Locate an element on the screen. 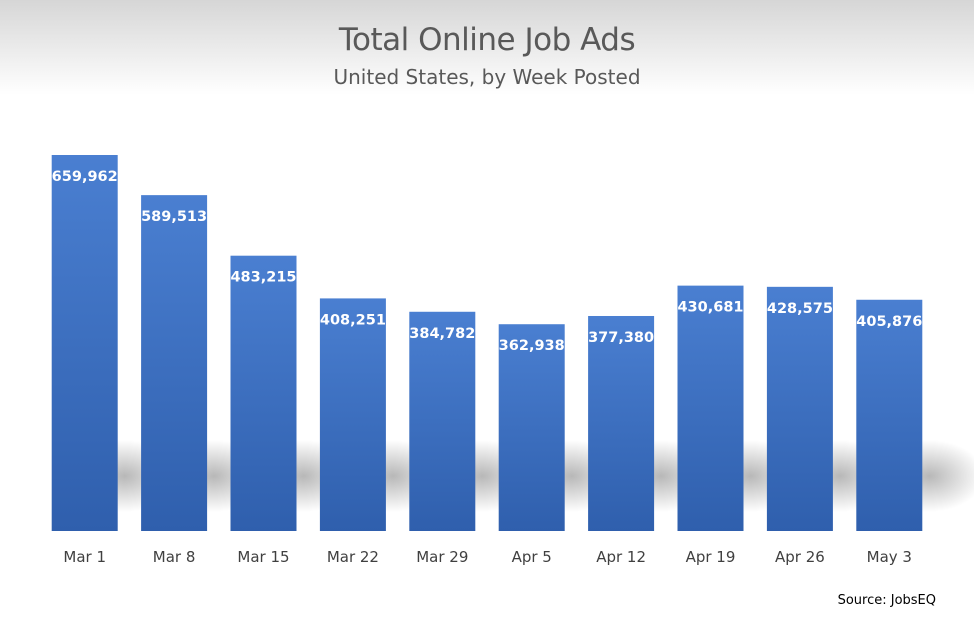  chart-title: Total Online Job Ads is located at coordinates (487, 40).